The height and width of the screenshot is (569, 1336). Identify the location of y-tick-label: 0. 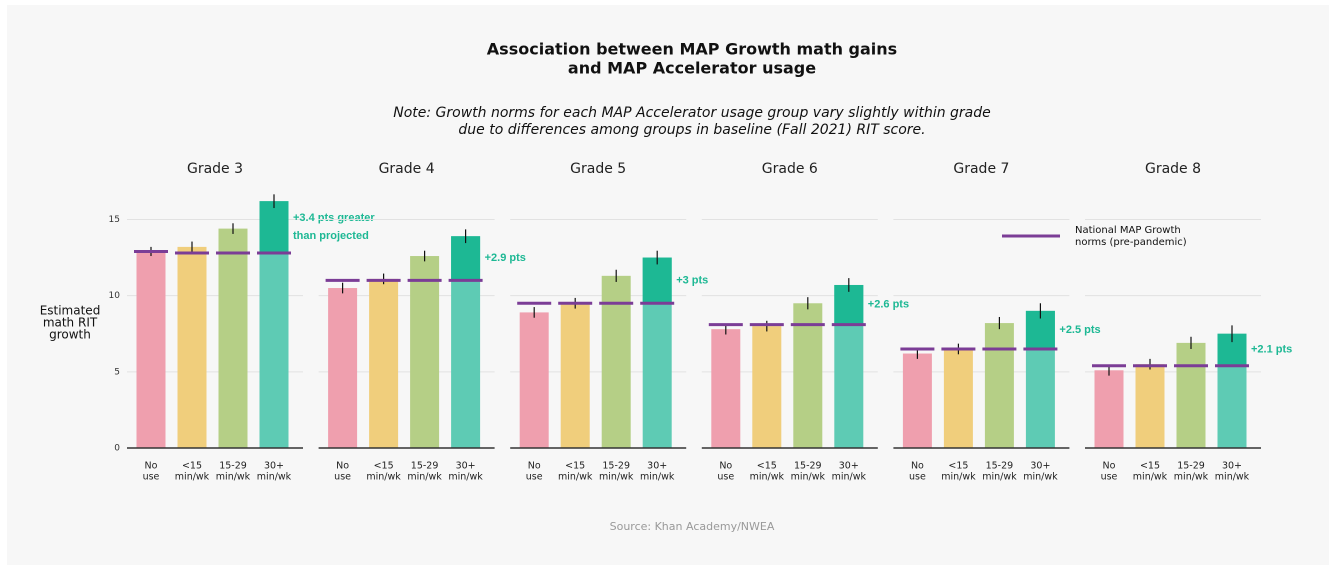
(117, 449).